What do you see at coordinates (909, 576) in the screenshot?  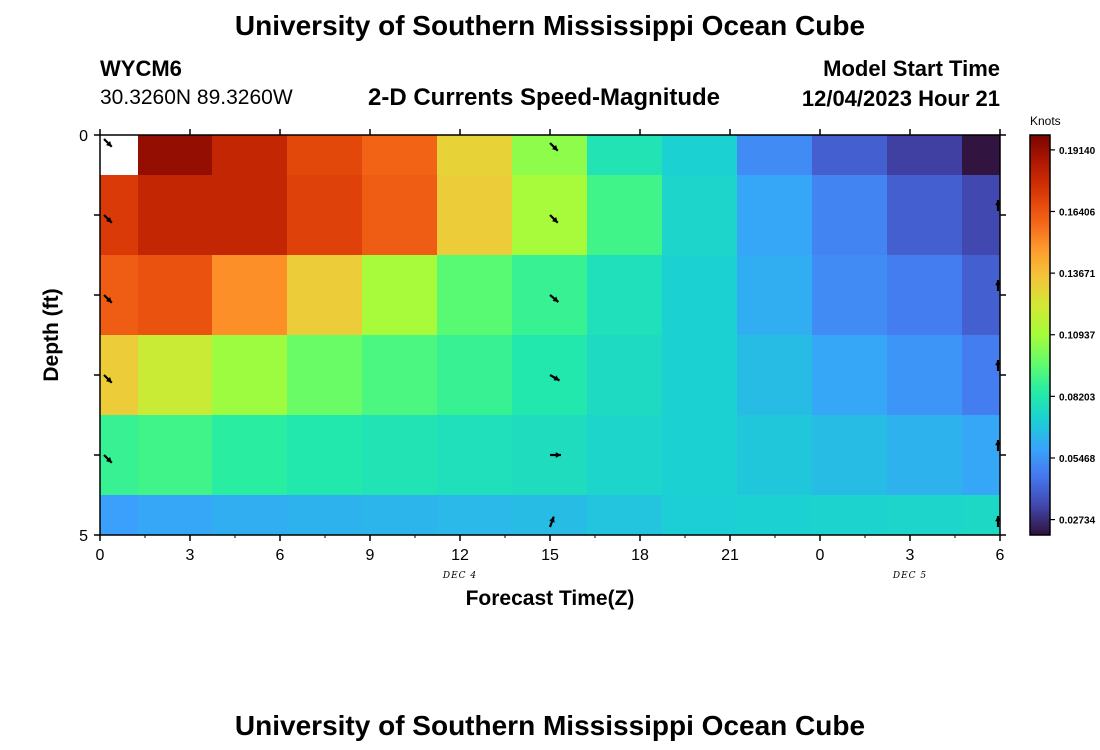 I see `day-label: DEC 5` at bounding box center [909, 576].